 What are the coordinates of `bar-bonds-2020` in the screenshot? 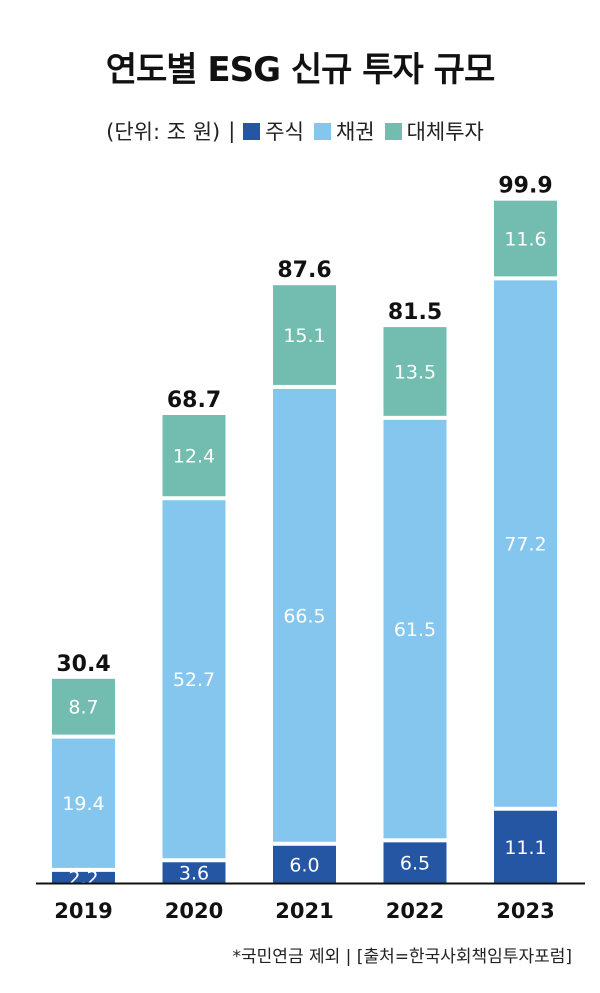 It's located at (194, 679).